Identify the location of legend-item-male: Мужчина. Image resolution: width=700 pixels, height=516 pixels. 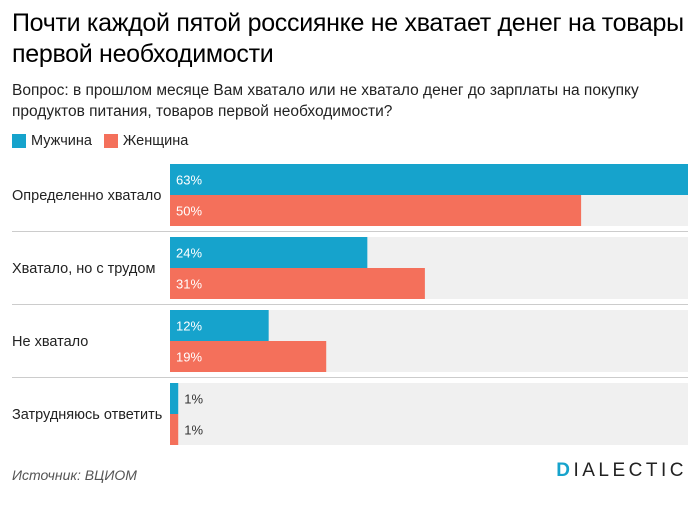
(52, 141).